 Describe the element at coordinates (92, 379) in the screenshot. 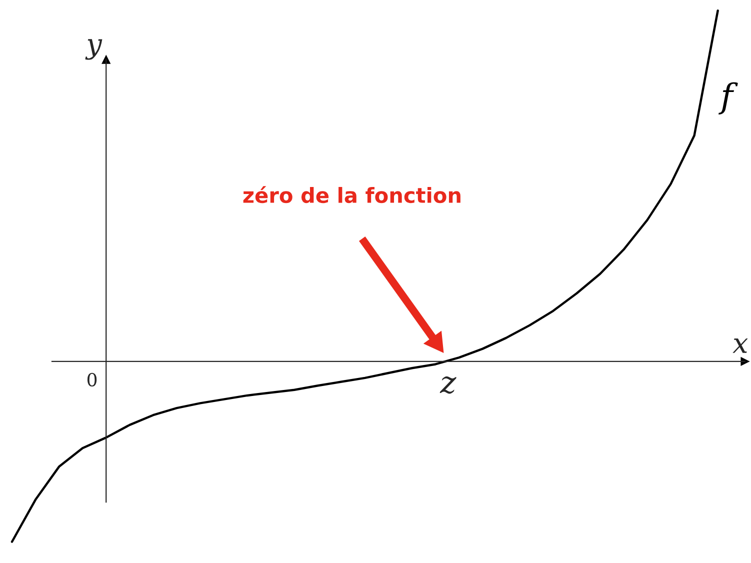

I see `annotation: 0` at that location.